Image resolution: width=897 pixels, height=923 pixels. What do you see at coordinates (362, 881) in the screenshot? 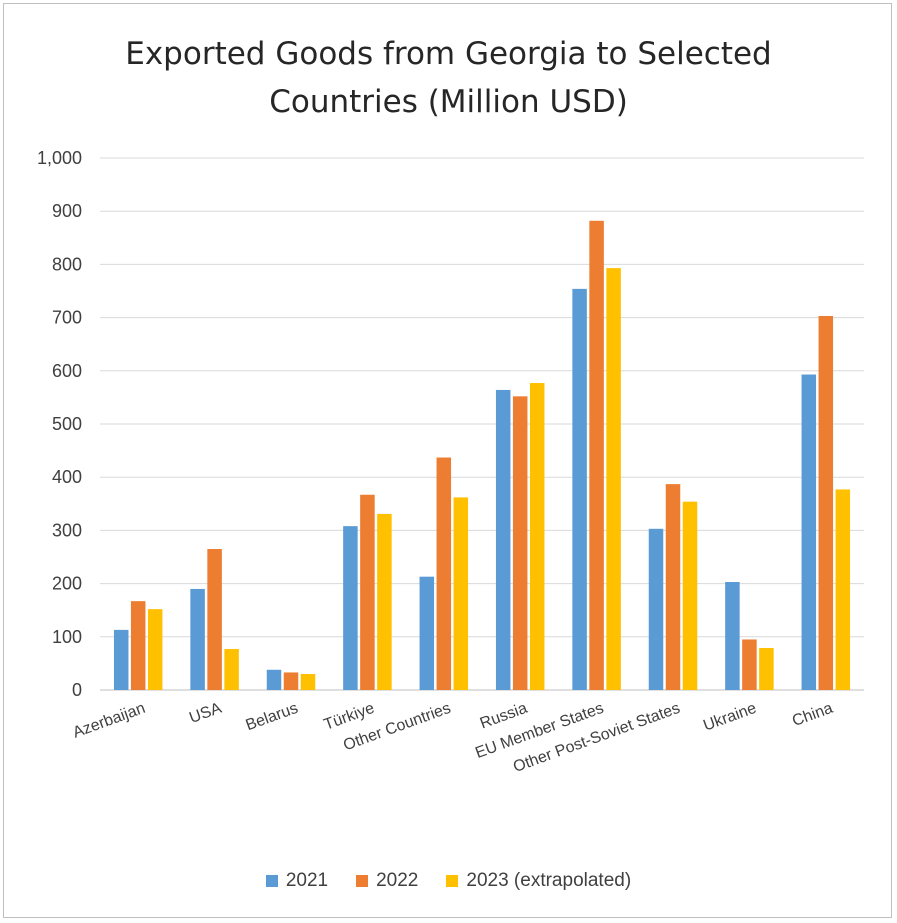
I see `legend-swatch-2022` at bounding box center [362, 881].